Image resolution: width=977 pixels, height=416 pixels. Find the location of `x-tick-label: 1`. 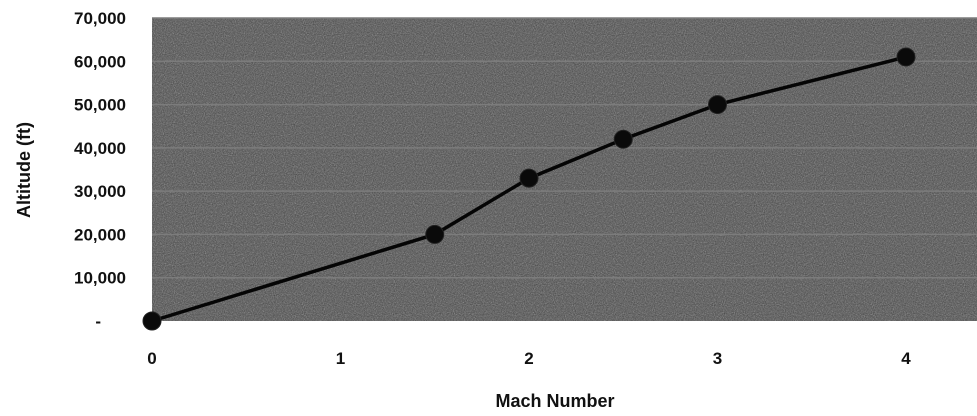

x-tick-label: 1 is located at coordinates (340, 358).